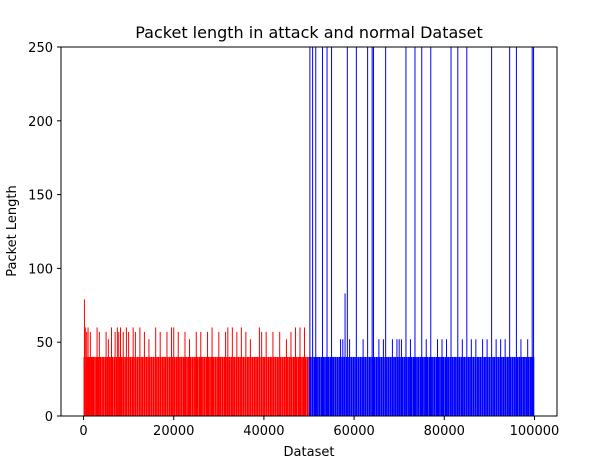 The image size is (592, 464). I want to click on y-tick-label: 150, so click(40, 196).